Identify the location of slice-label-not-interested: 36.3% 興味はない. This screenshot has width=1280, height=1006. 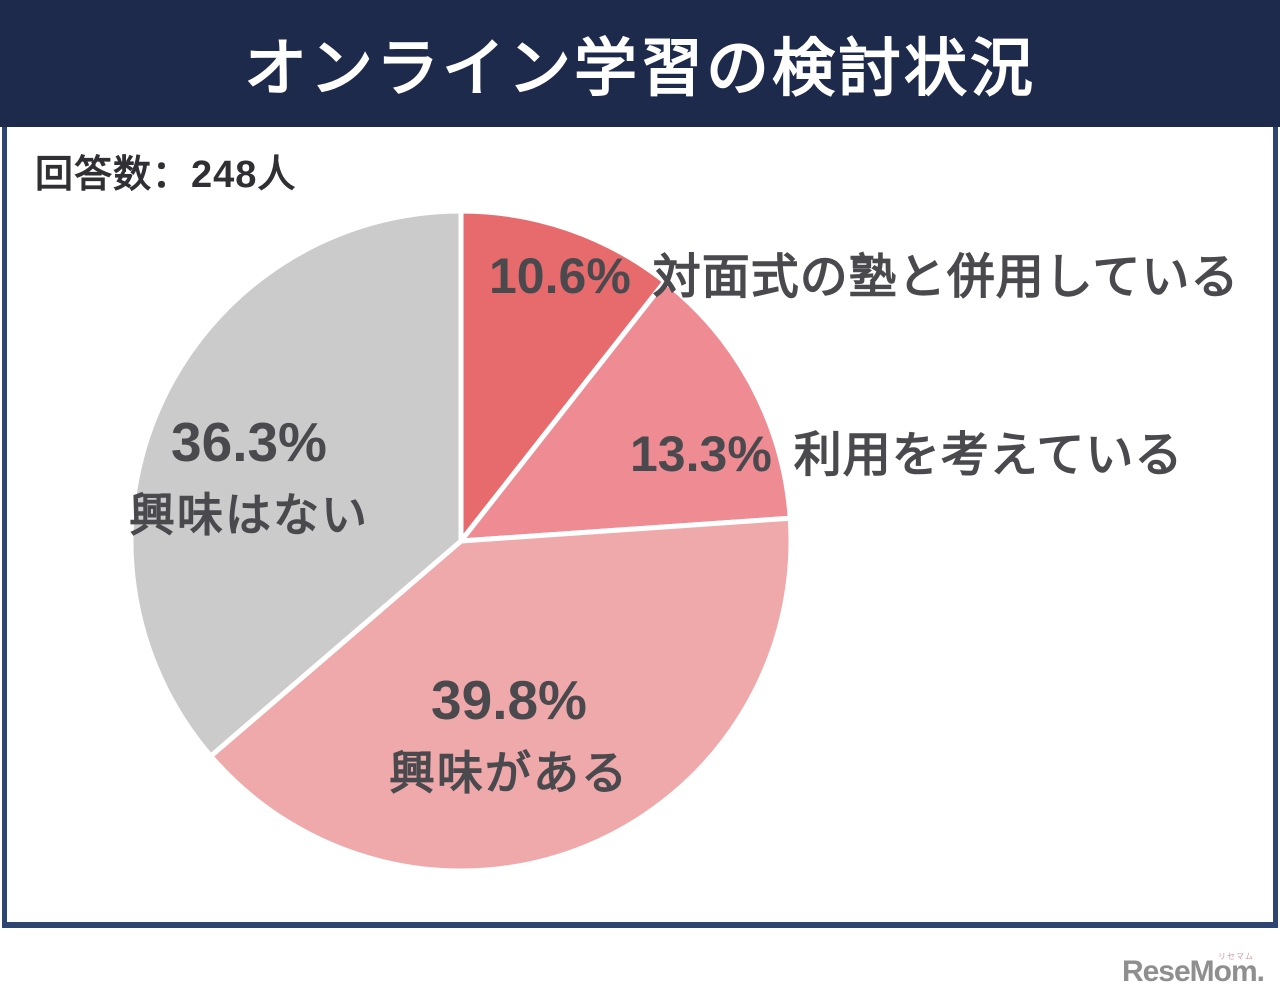
(249, 476).